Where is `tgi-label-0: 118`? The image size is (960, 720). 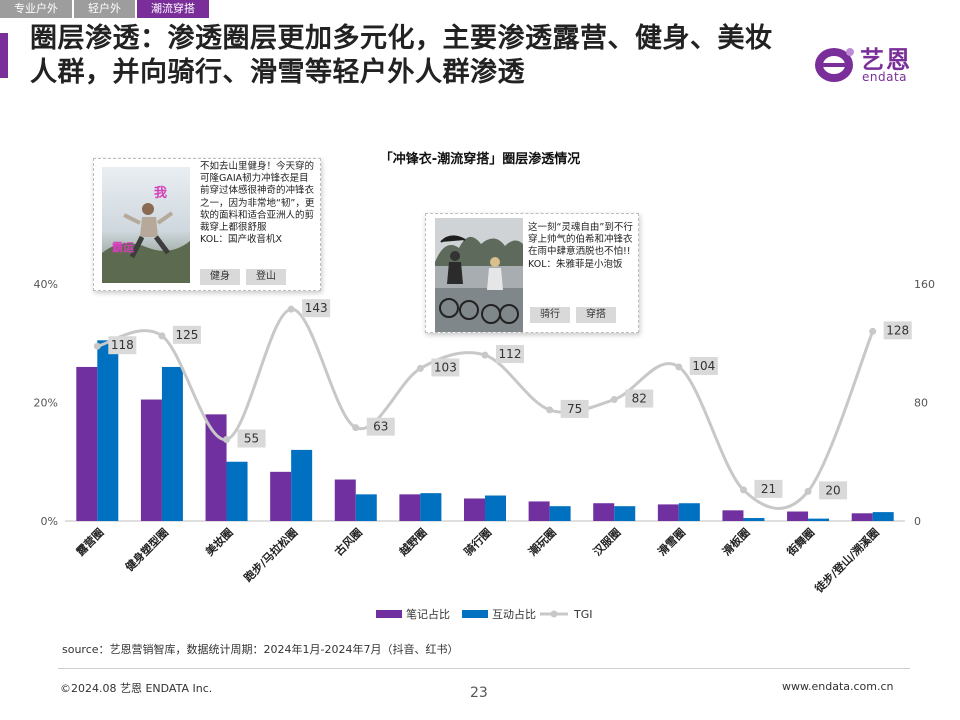
tgi-label-0: 118 is located at coordinates (122, 345).